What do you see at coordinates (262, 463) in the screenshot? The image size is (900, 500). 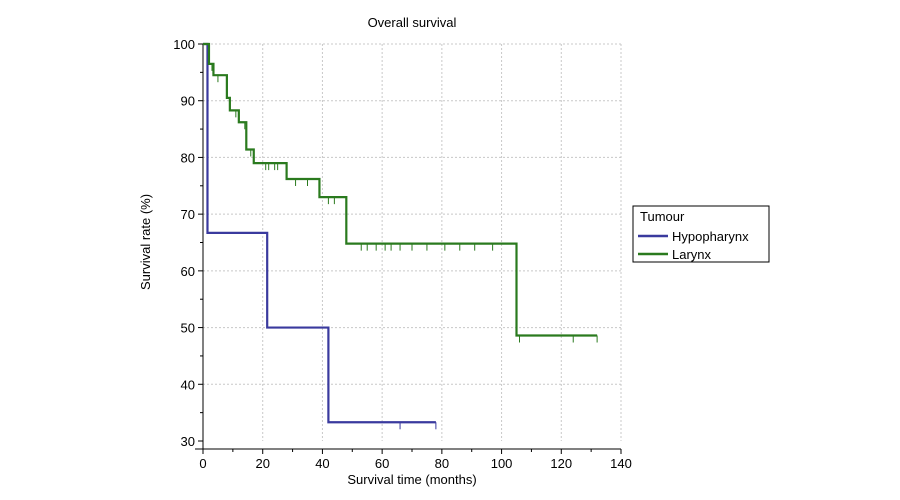 I see `x-tick-label: 20` at bounding box center [262, 463].